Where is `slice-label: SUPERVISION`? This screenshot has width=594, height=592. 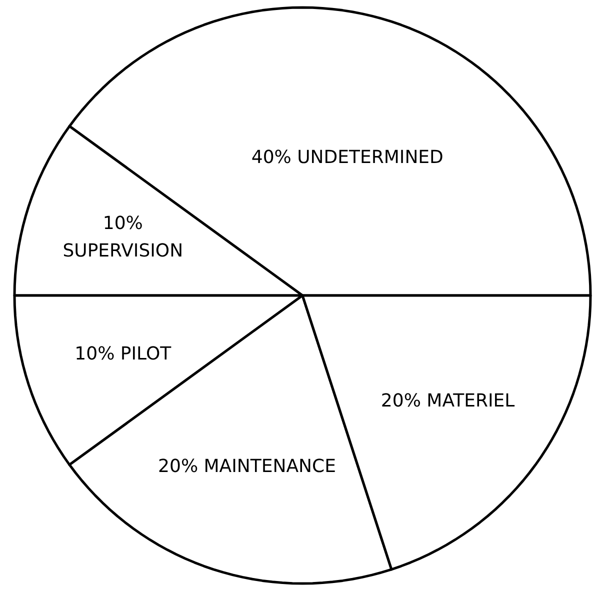
slice-label: SUPERVISION is located at coordinates (123, 251).